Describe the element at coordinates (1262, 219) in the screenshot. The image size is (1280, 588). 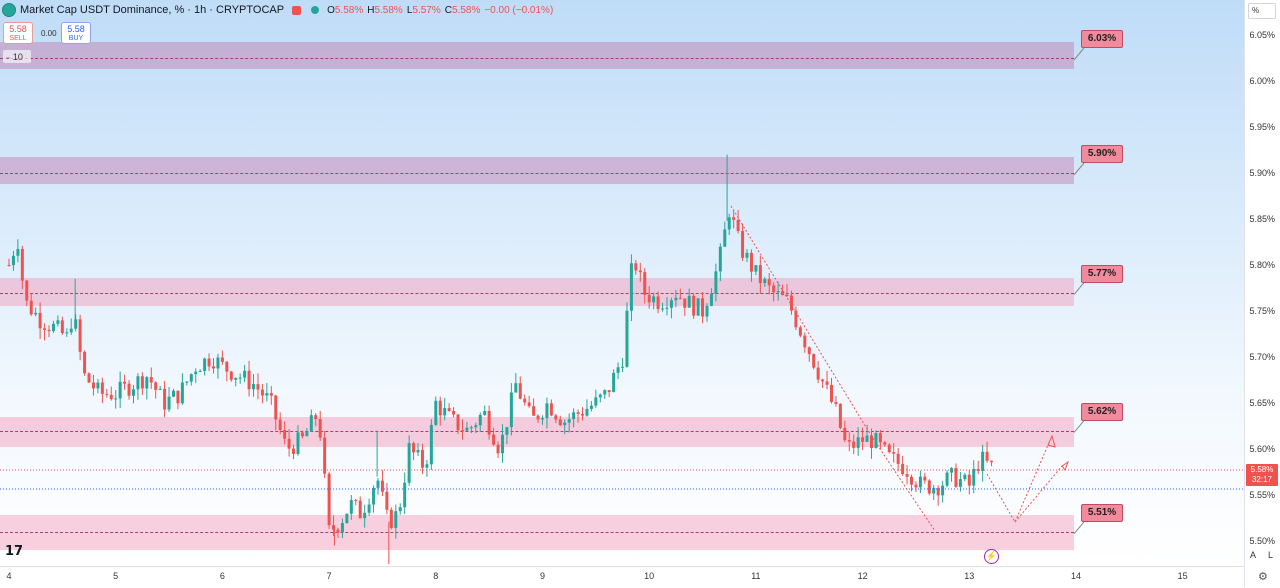
I see `price-tick-label: 5.85%` at that location.